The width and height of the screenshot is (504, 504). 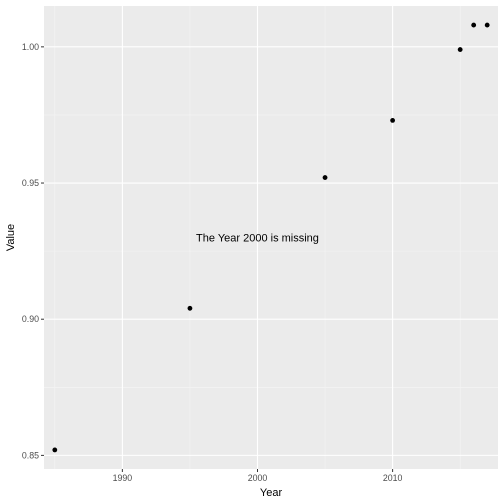 I want to click on x-tick-label: 2010, so click(x=393, y=478).